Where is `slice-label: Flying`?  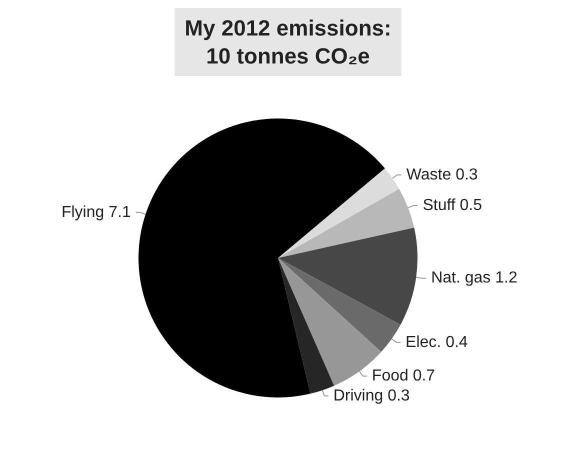 slice-label: Flying is located at coordinates (82, 212).